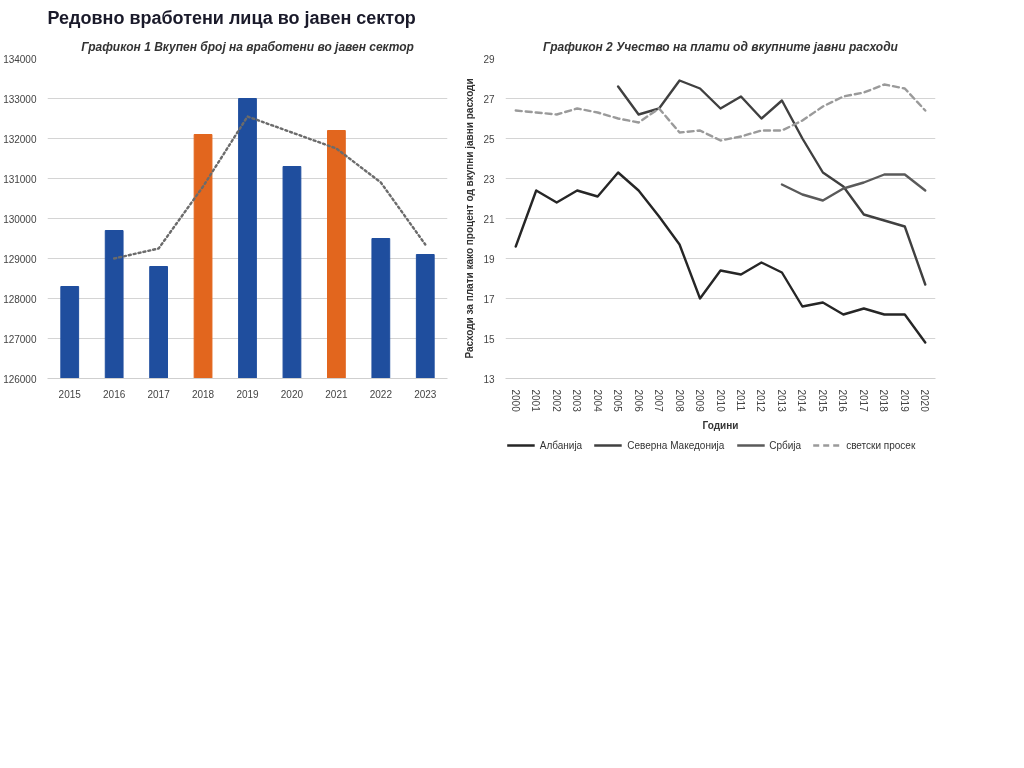 The height and width of the screenshot is (768, 1024). What do you see at coordinates (676, 445) in the screenshot?
I see `legend-label: Северна Македонија` at bounding box center [676, 445].